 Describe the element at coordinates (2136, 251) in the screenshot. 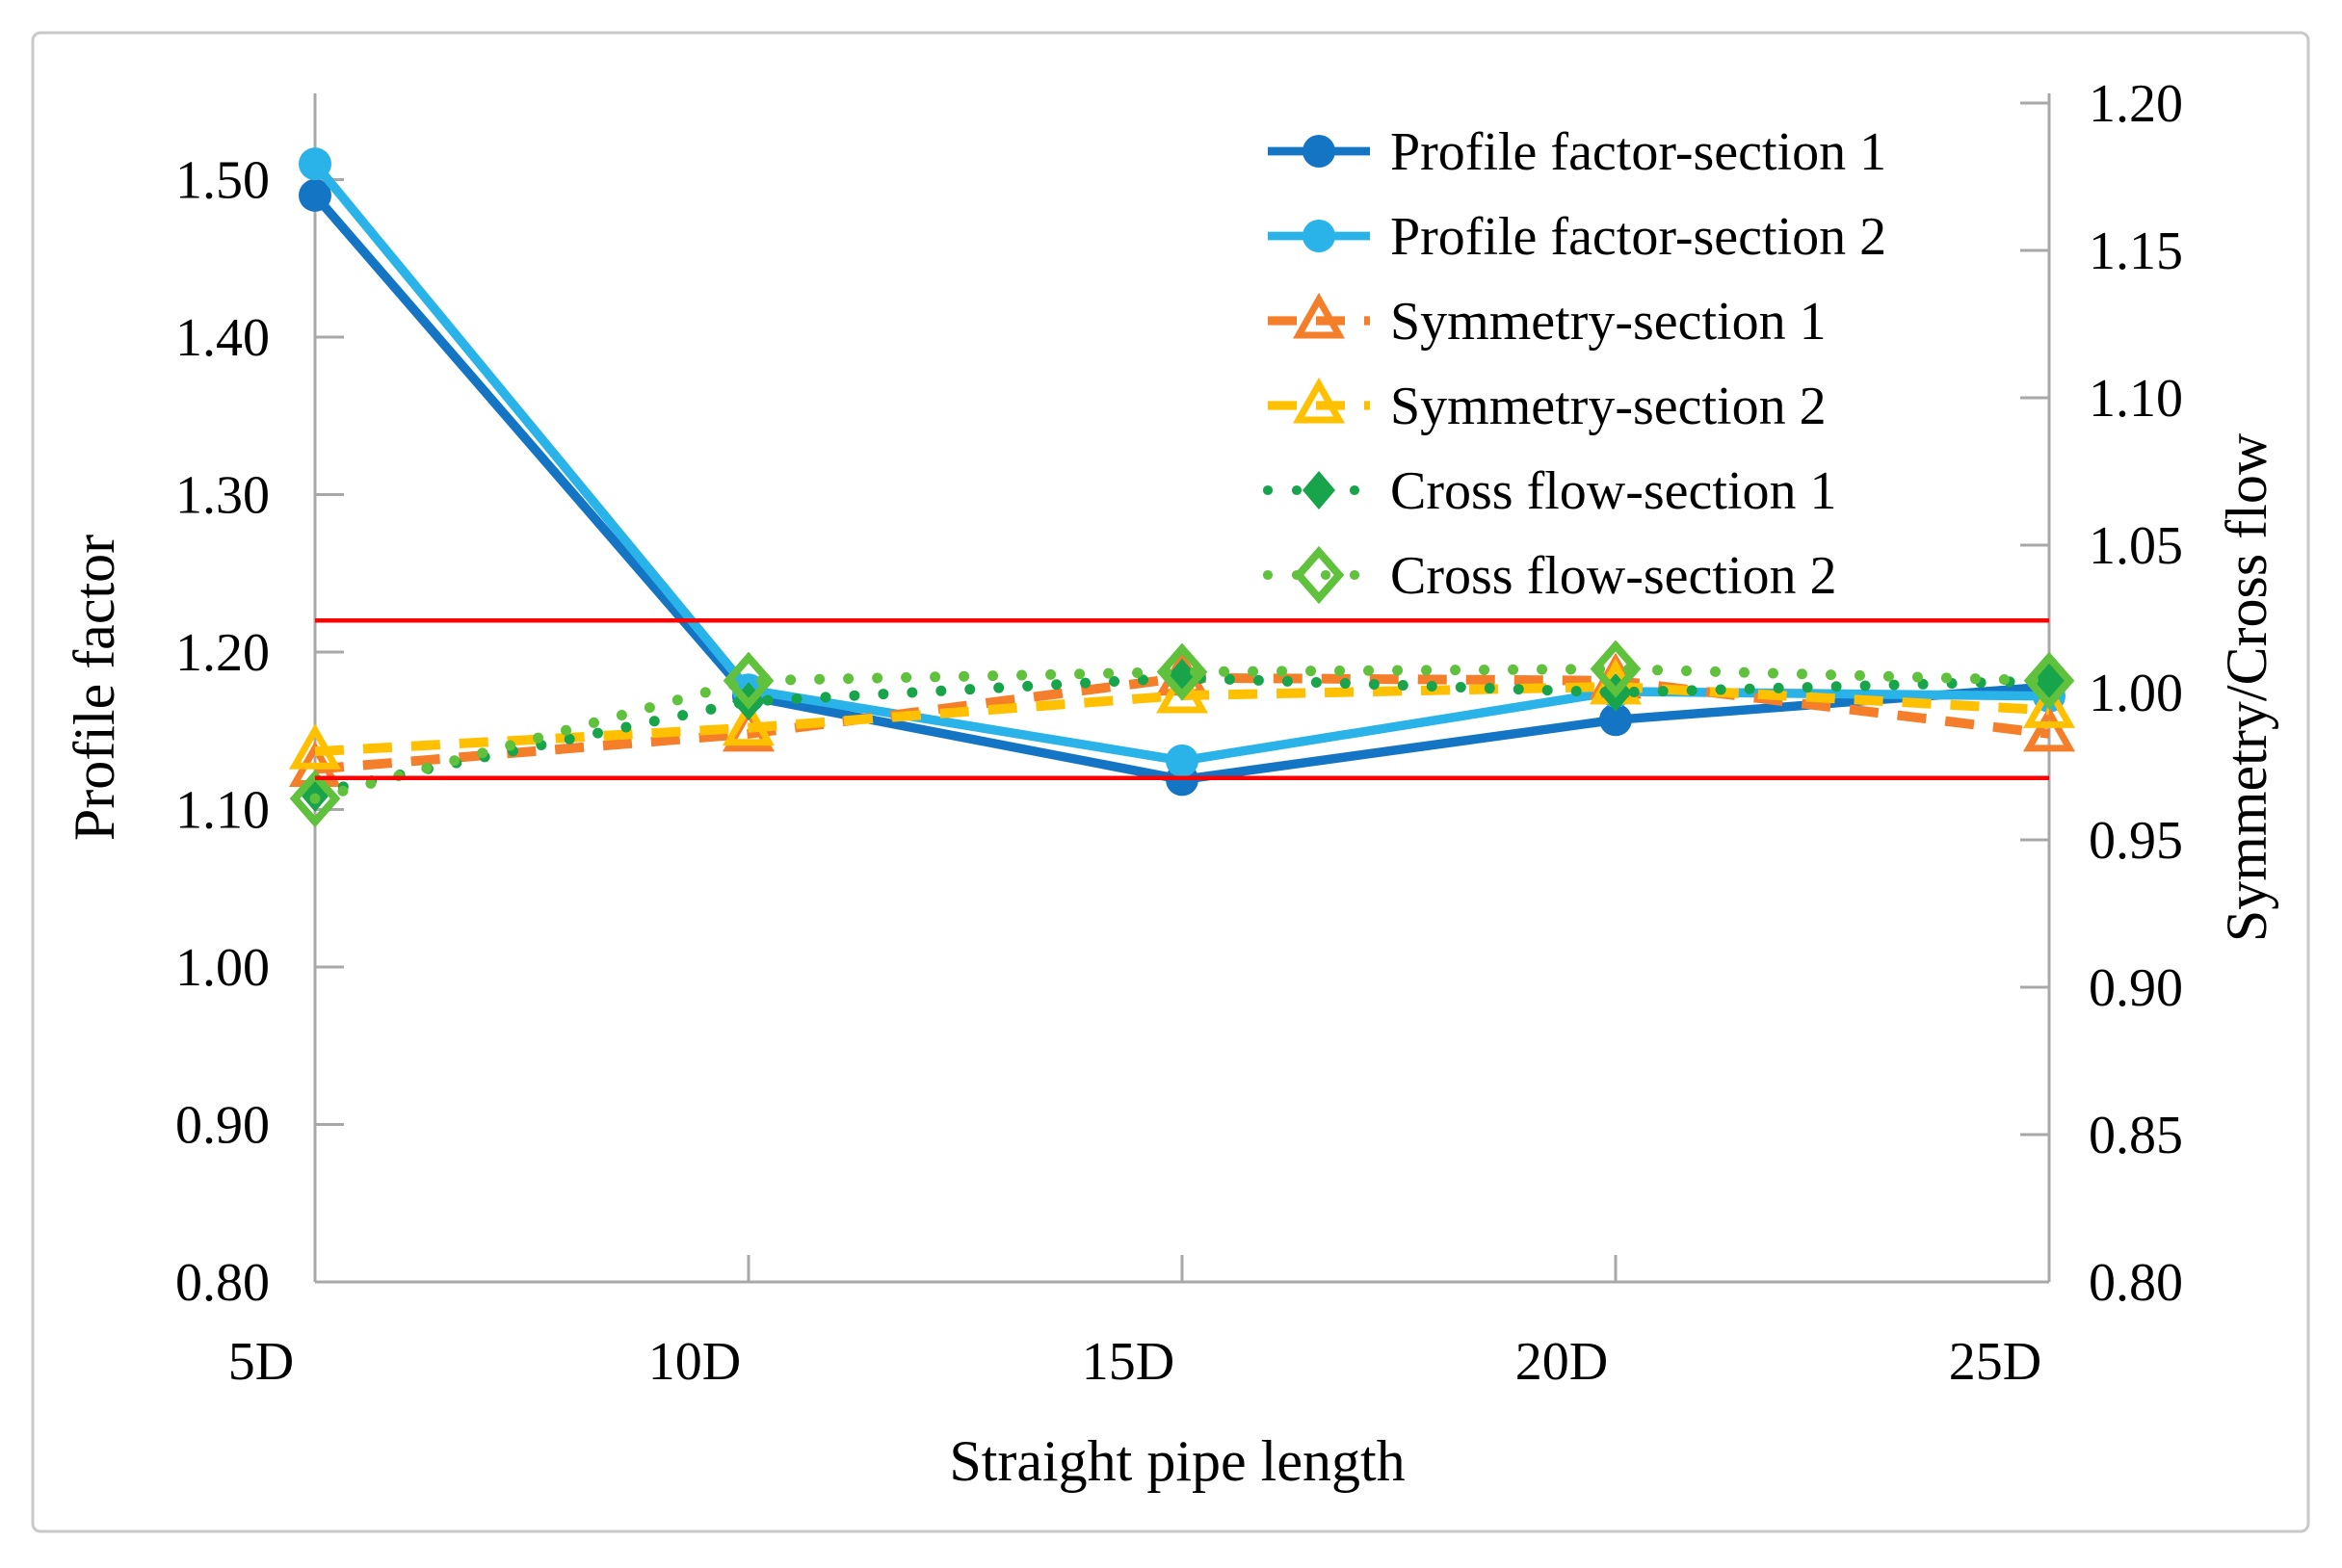

I see `right-axis-tick-label: 1.15` at that location.